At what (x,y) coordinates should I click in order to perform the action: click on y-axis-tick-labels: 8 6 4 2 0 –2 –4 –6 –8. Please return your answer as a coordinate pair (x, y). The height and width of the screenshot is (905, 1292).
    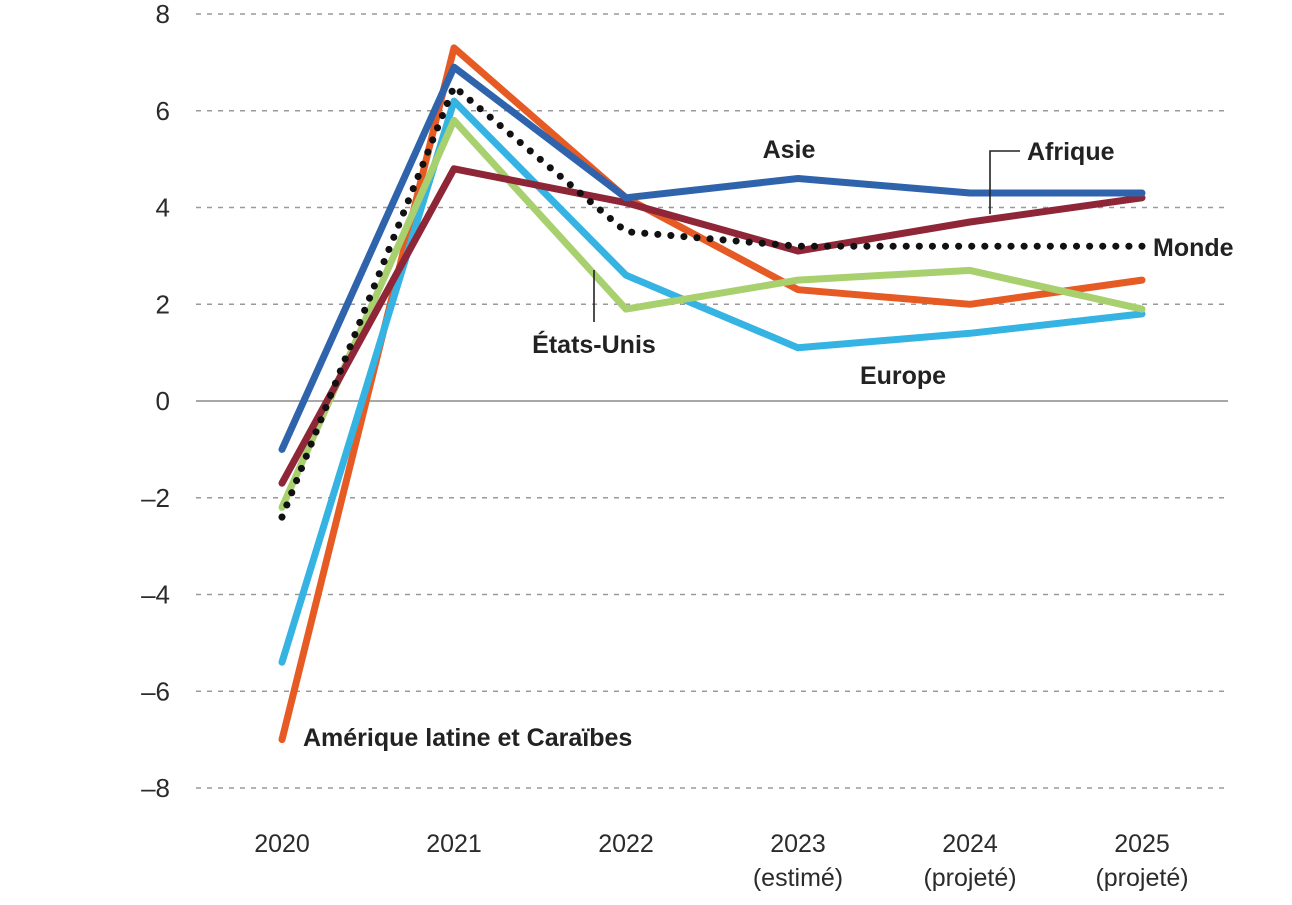
    Looking at the image, I should click on (155, 401).